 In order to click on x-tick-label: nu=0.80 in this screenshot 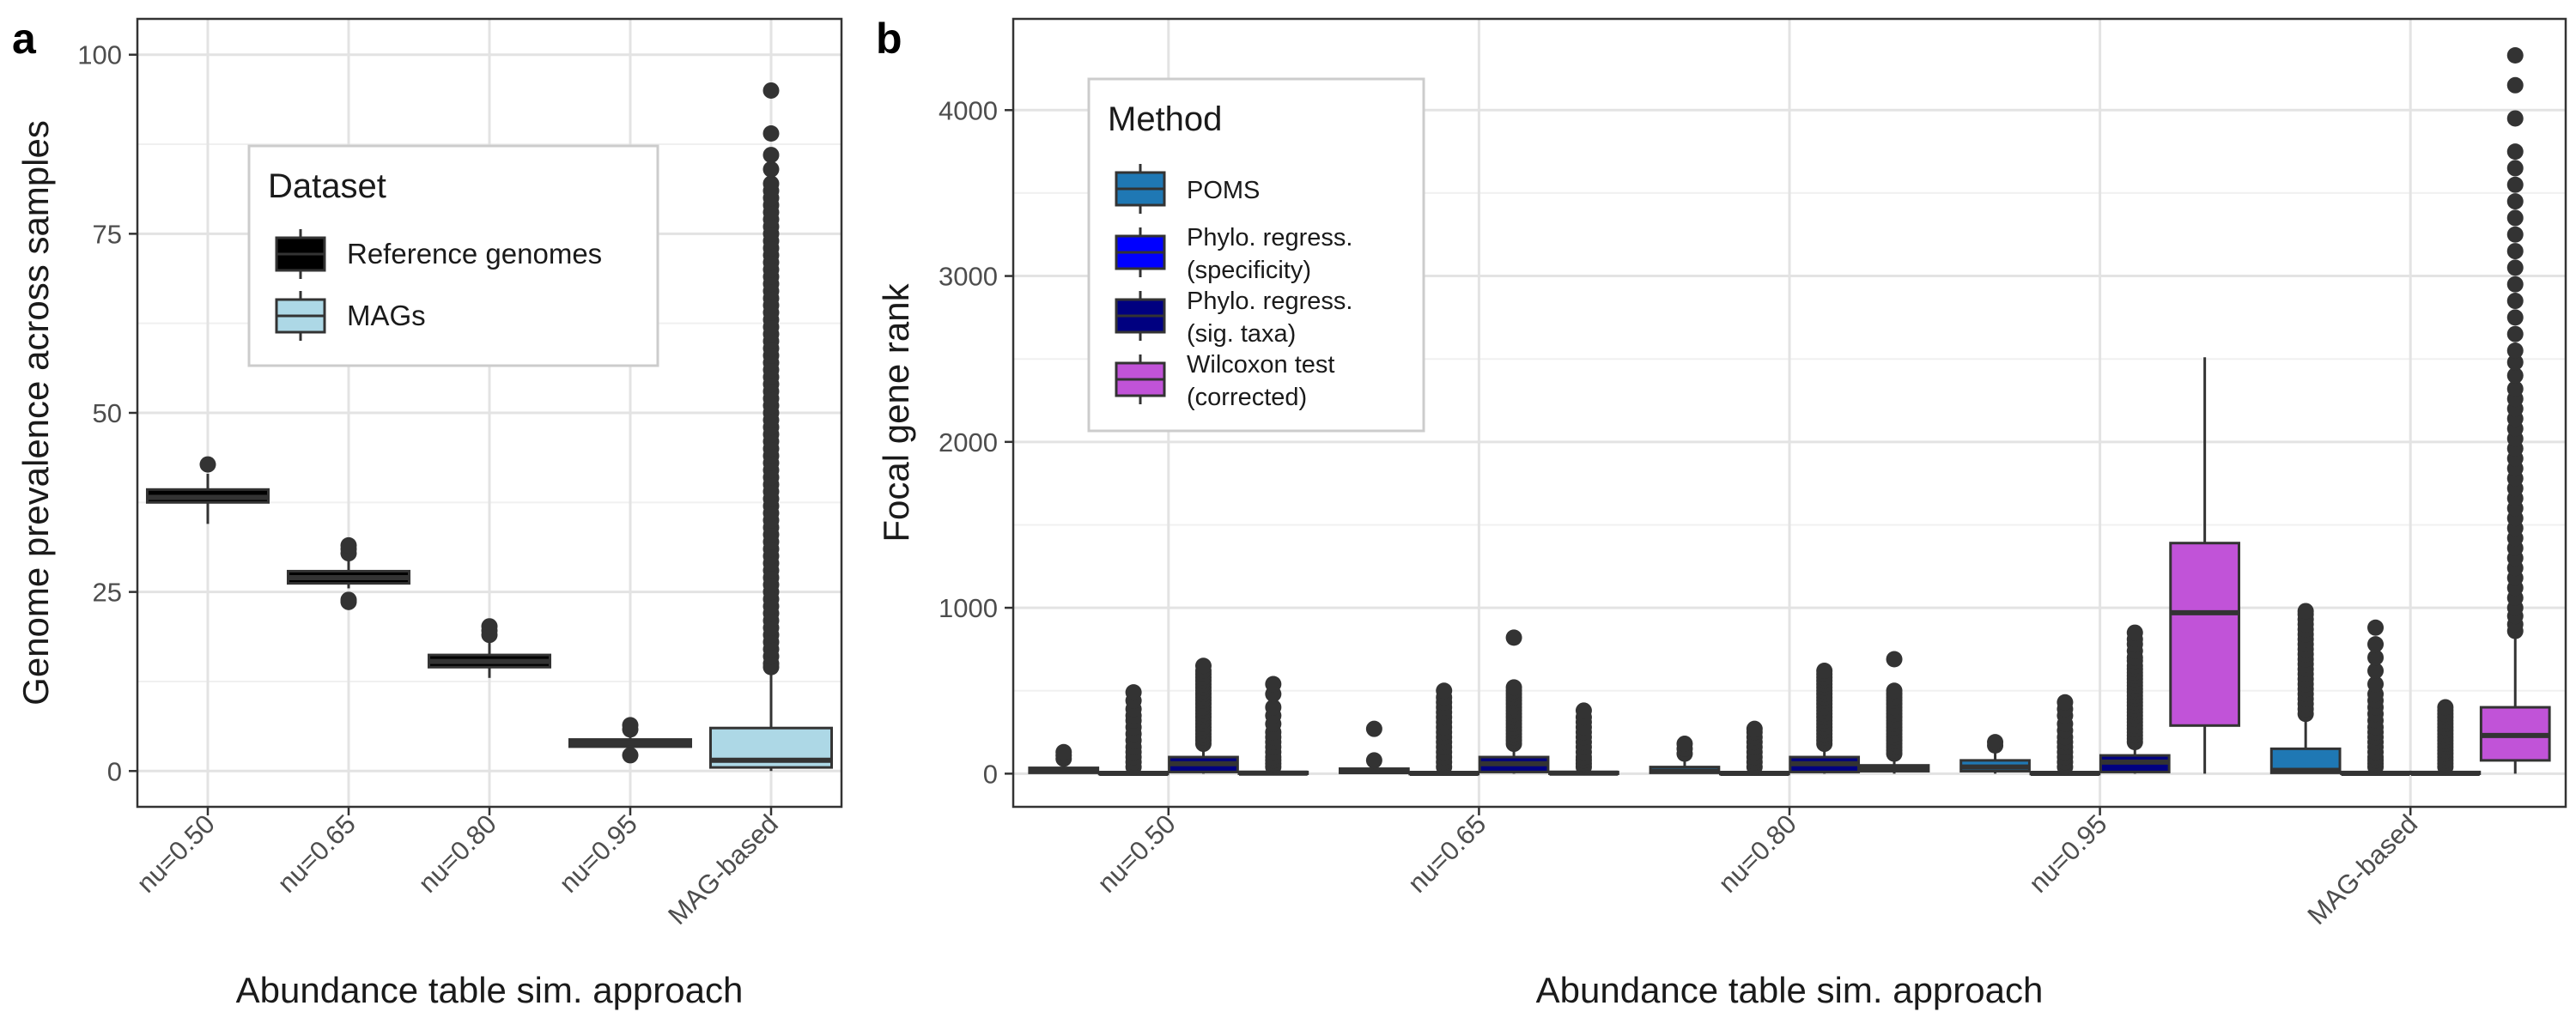, I will do `click(457, 854)`.